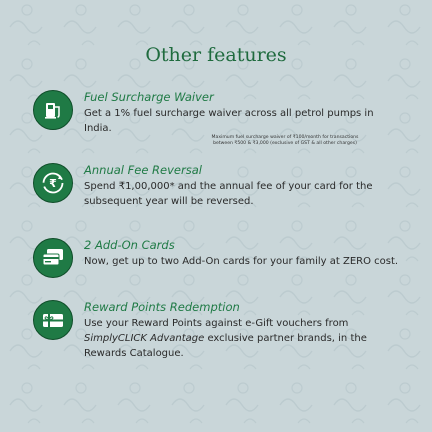 The height and width of the screenshot is (432, 432). Describe the element at coordinates (53, 258) in the screenshot. I see `cards-icon` at that location.